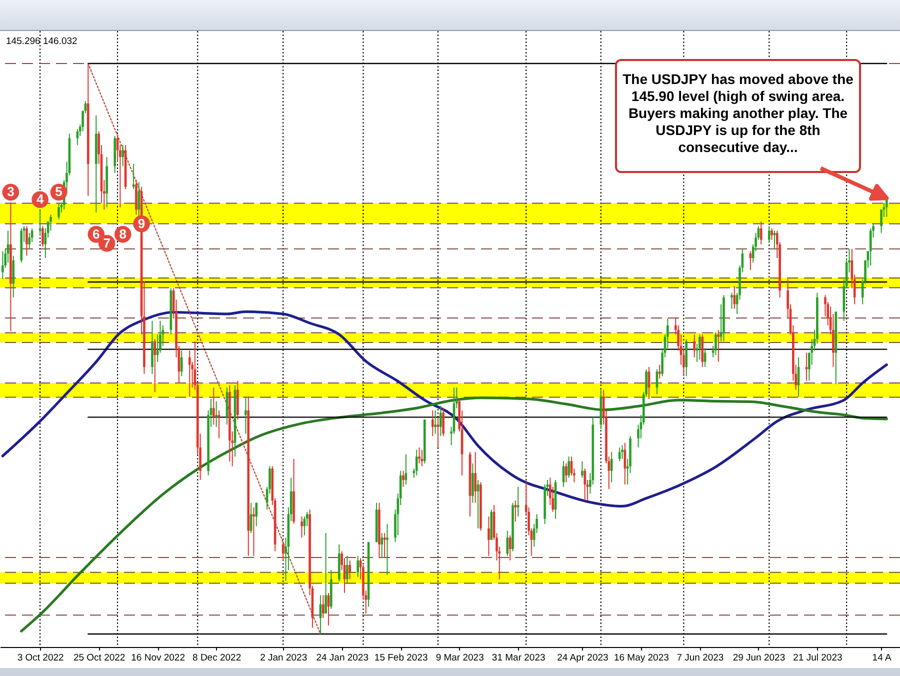 The height and width of the screenshot is (676, 900). I want to click on annotation: 8, so click(122, 234).